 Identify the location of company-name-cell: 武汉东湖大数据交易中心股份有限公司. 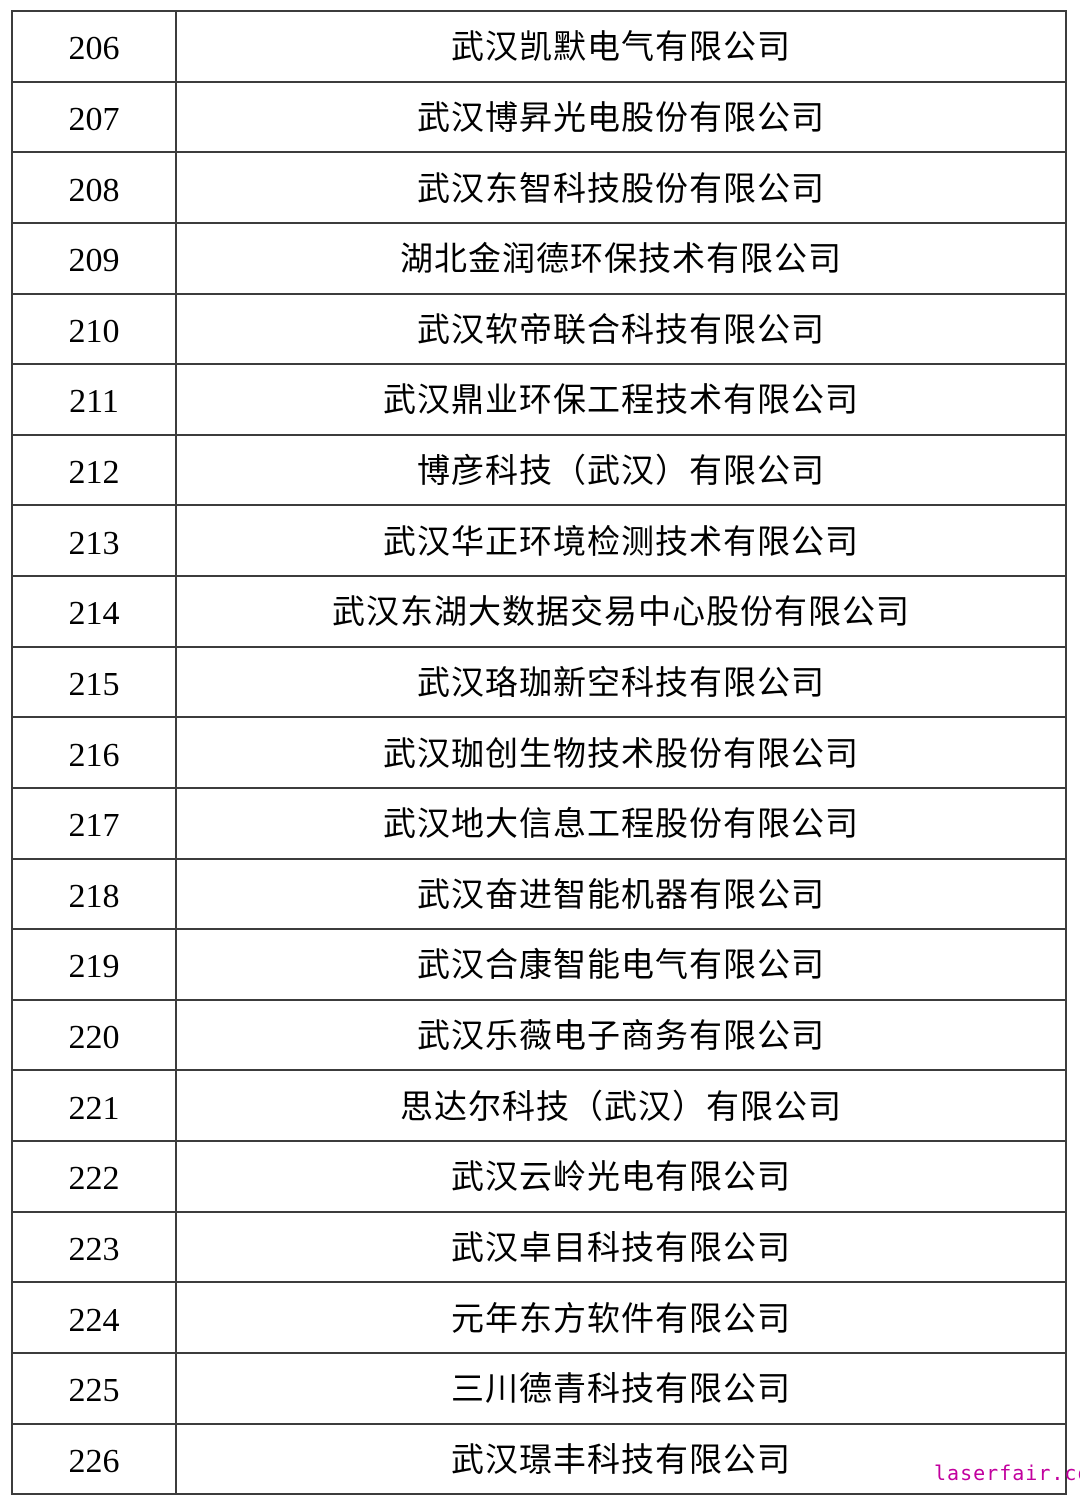
(621, 612).